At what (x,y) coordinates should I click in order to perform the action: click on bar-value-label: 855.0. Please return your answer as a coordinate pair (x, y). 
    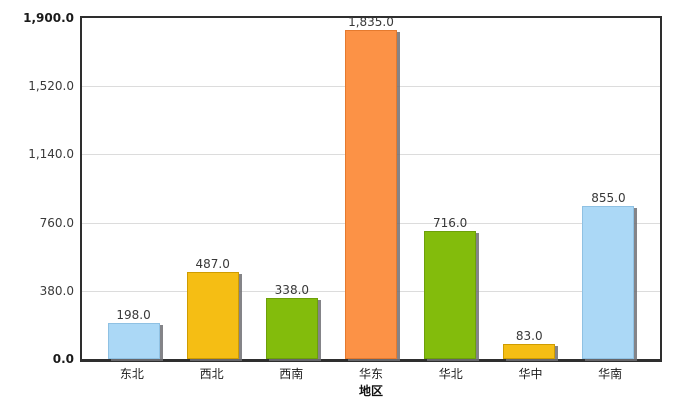
    Looking at the image, I should click on (608, 197).